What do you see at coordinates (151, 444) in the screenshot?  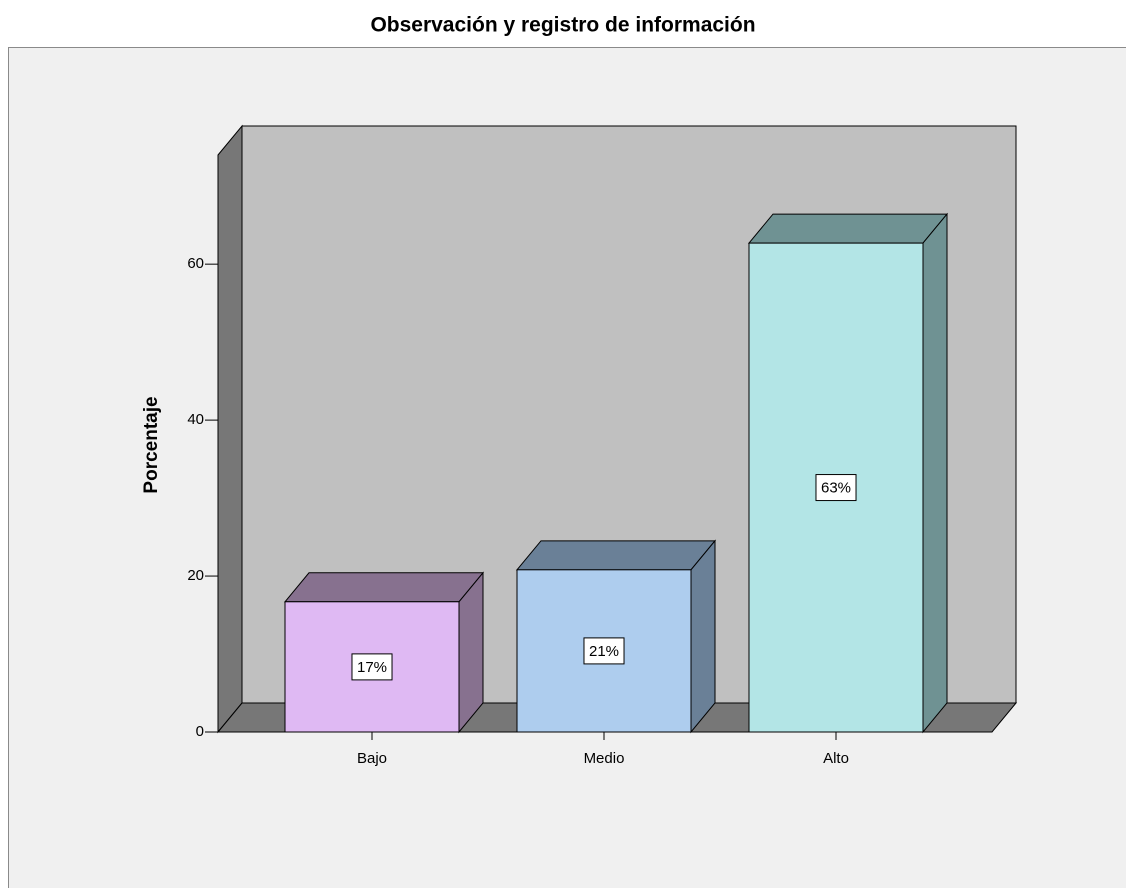 I see `y-axis-label: Porcentaje` at bounding box center [151, 444].